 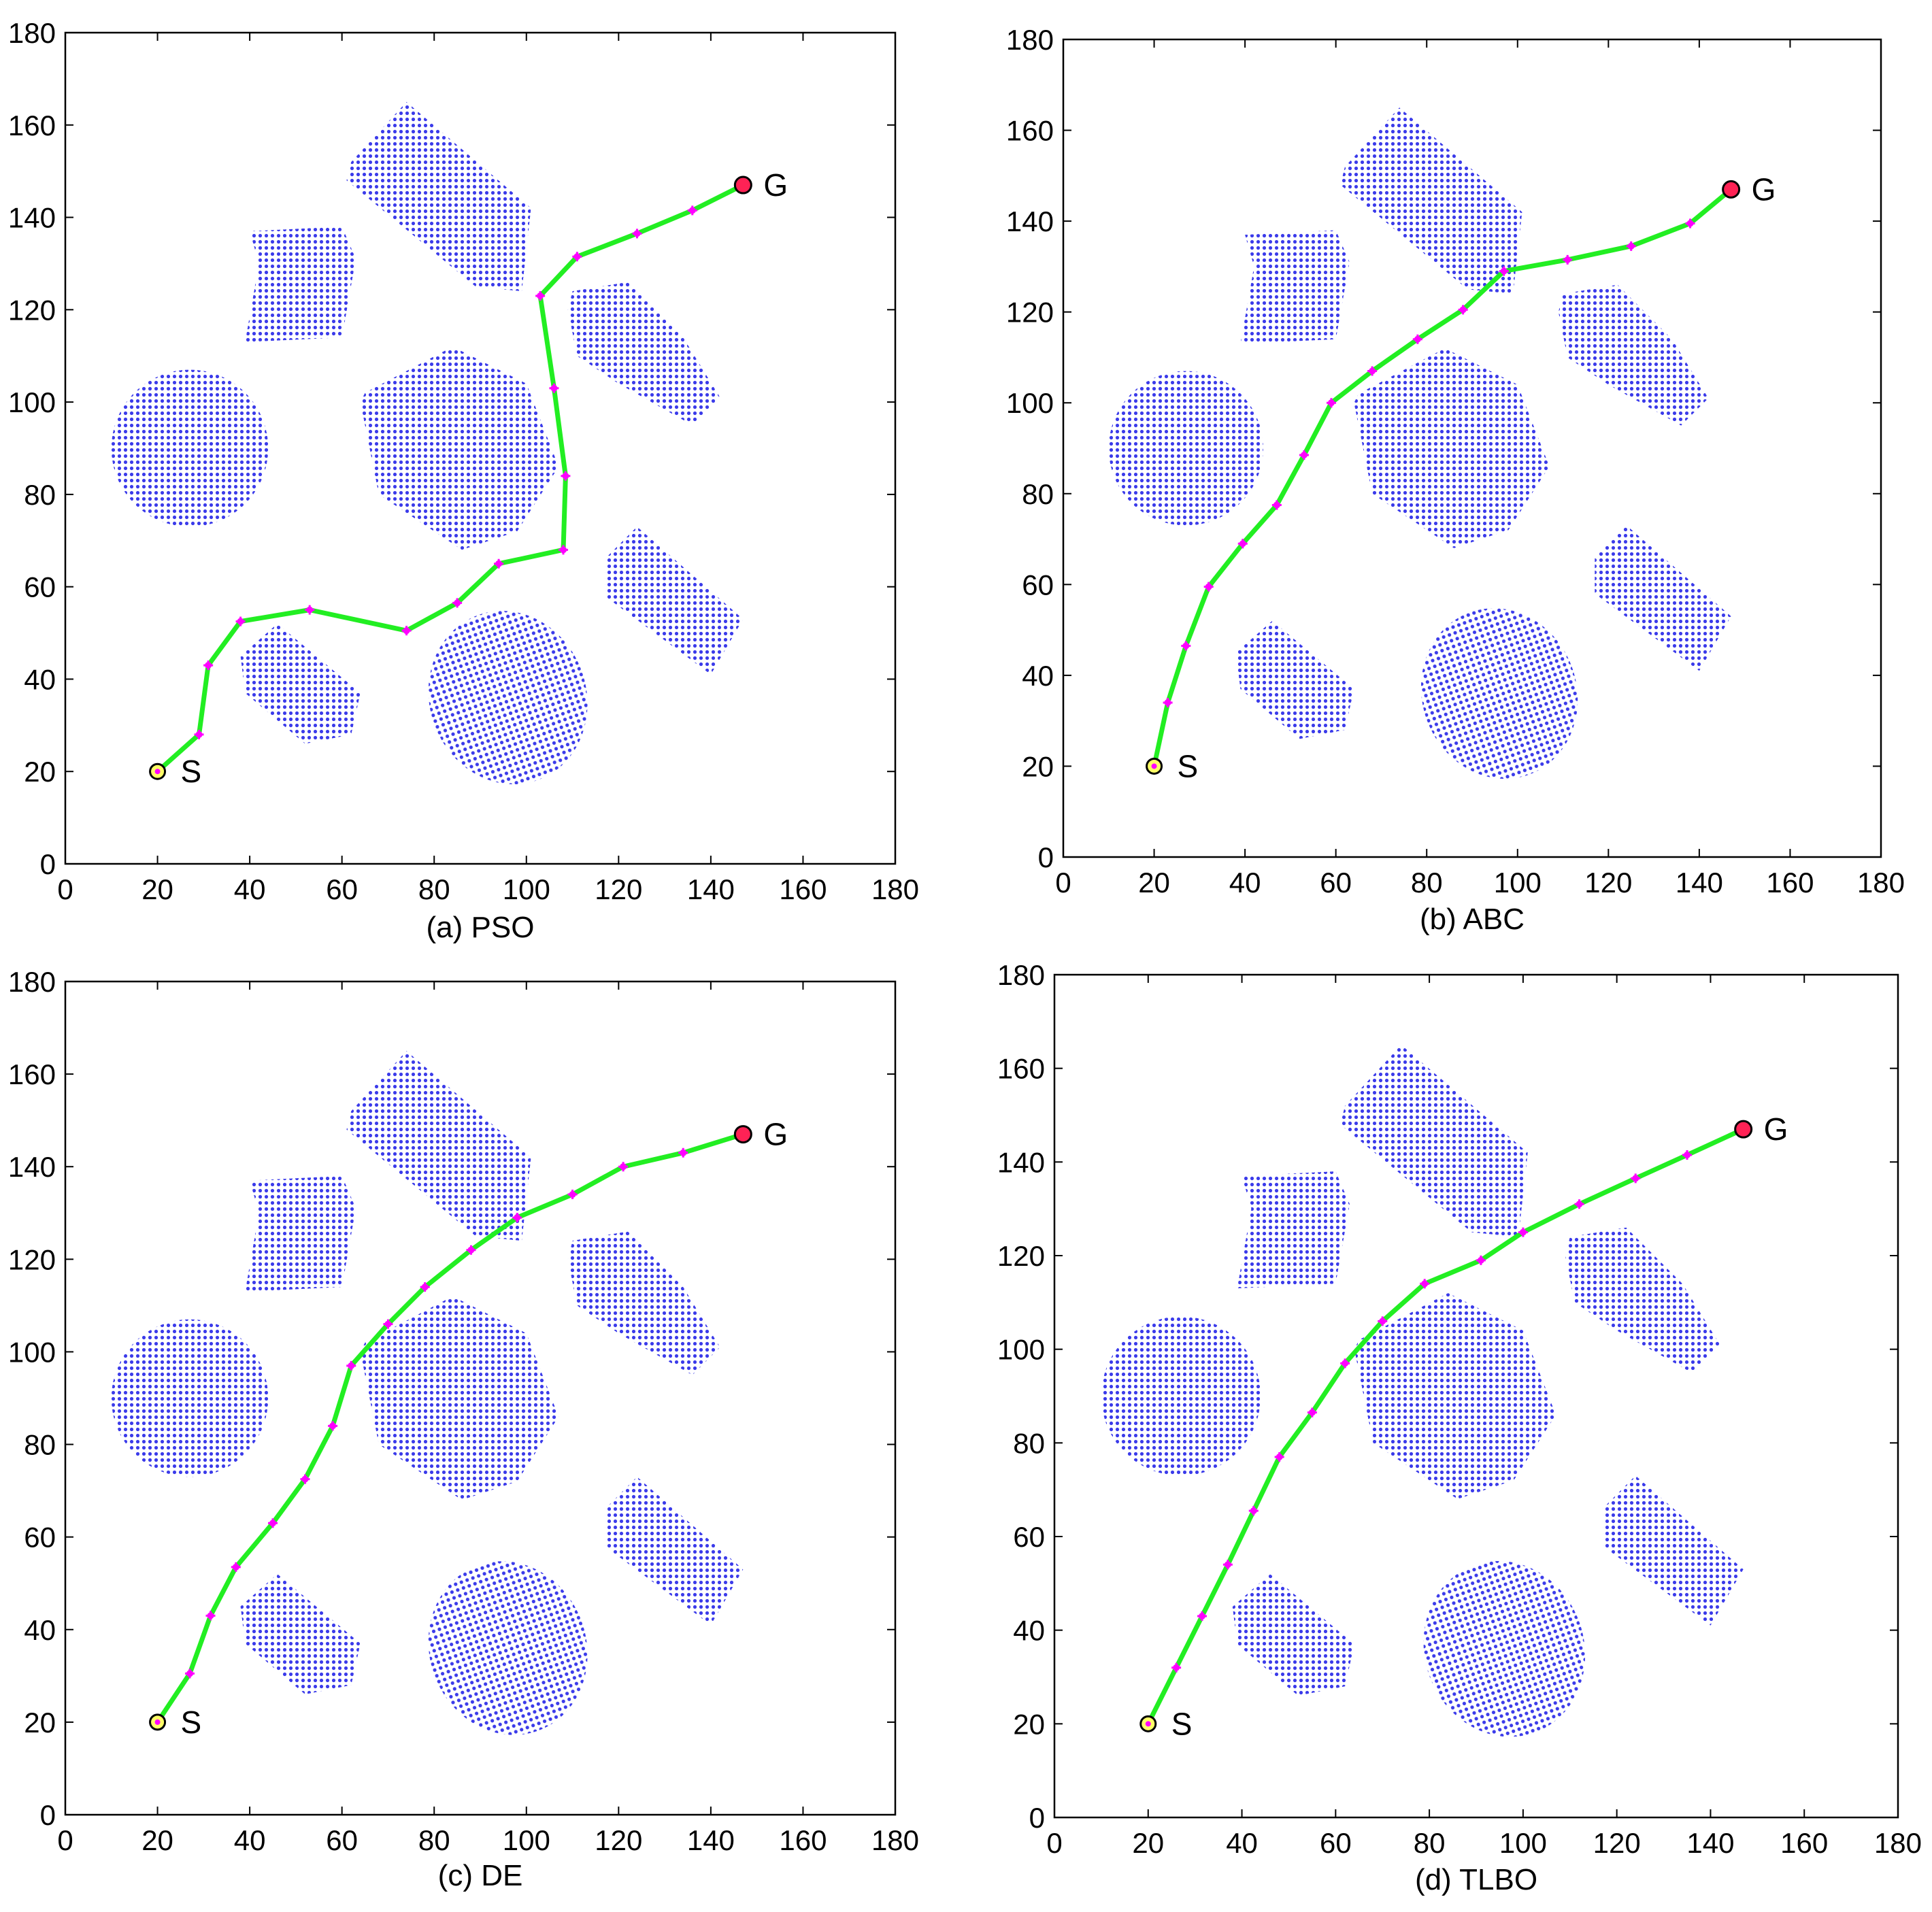 What do you see at coordinates (1021, 1069) in the screenshot?
I see `y-tick-label: 160` at bounding box center [1021, 1069].